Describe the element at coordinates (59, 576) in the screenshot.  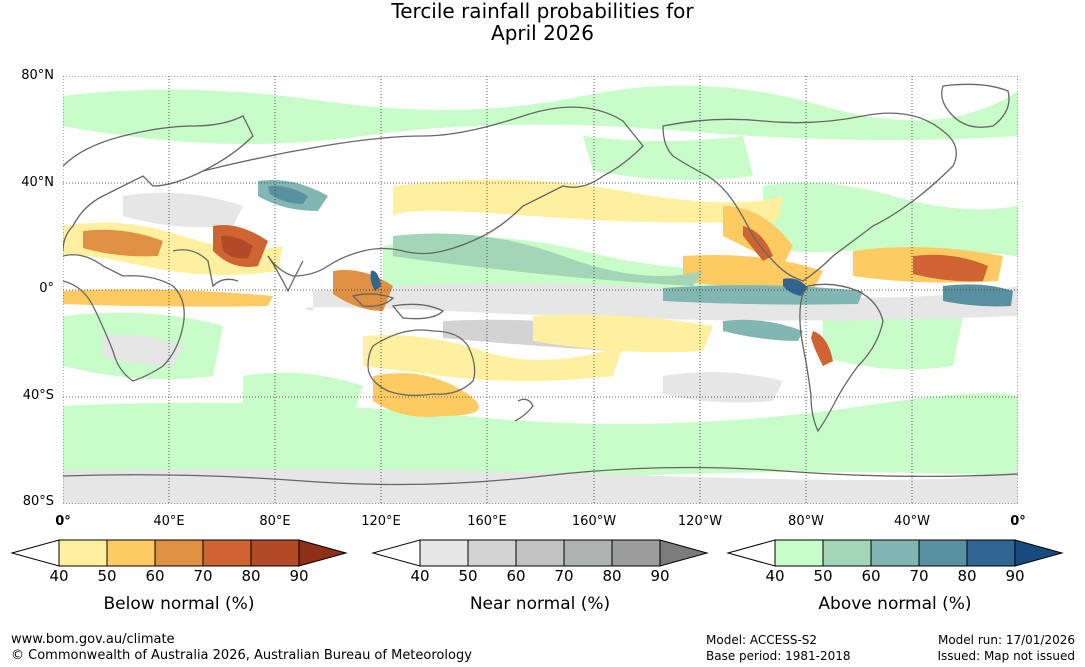
I see `tick-below-40: 40` at that location.